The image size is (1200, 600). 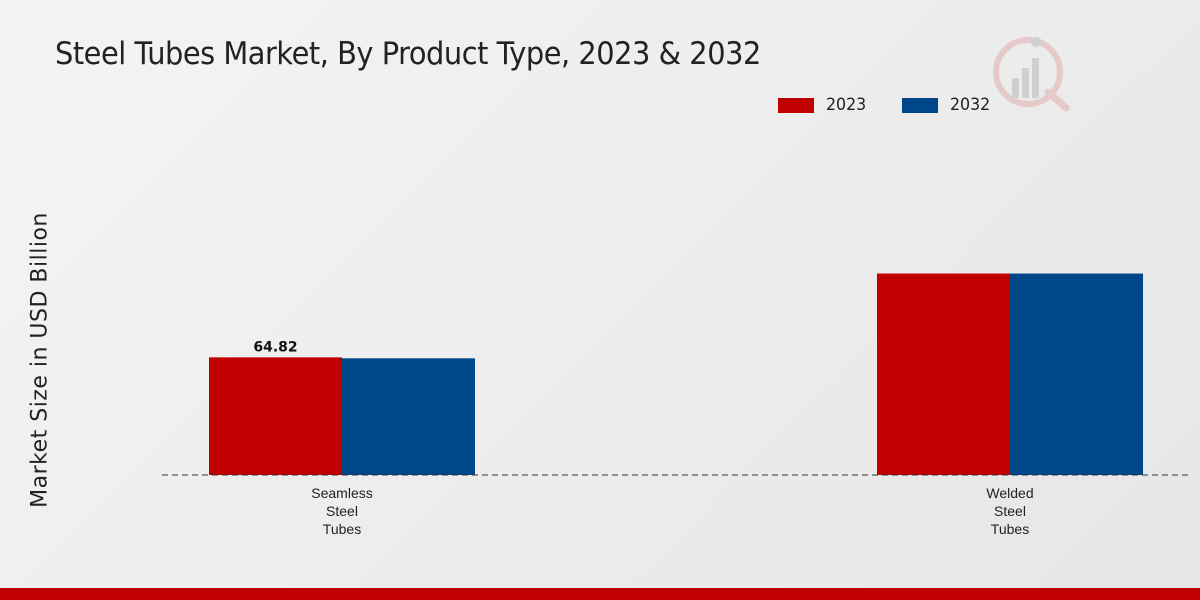 I want to click on brand-logo-icon, so click(x=1031, y=74).